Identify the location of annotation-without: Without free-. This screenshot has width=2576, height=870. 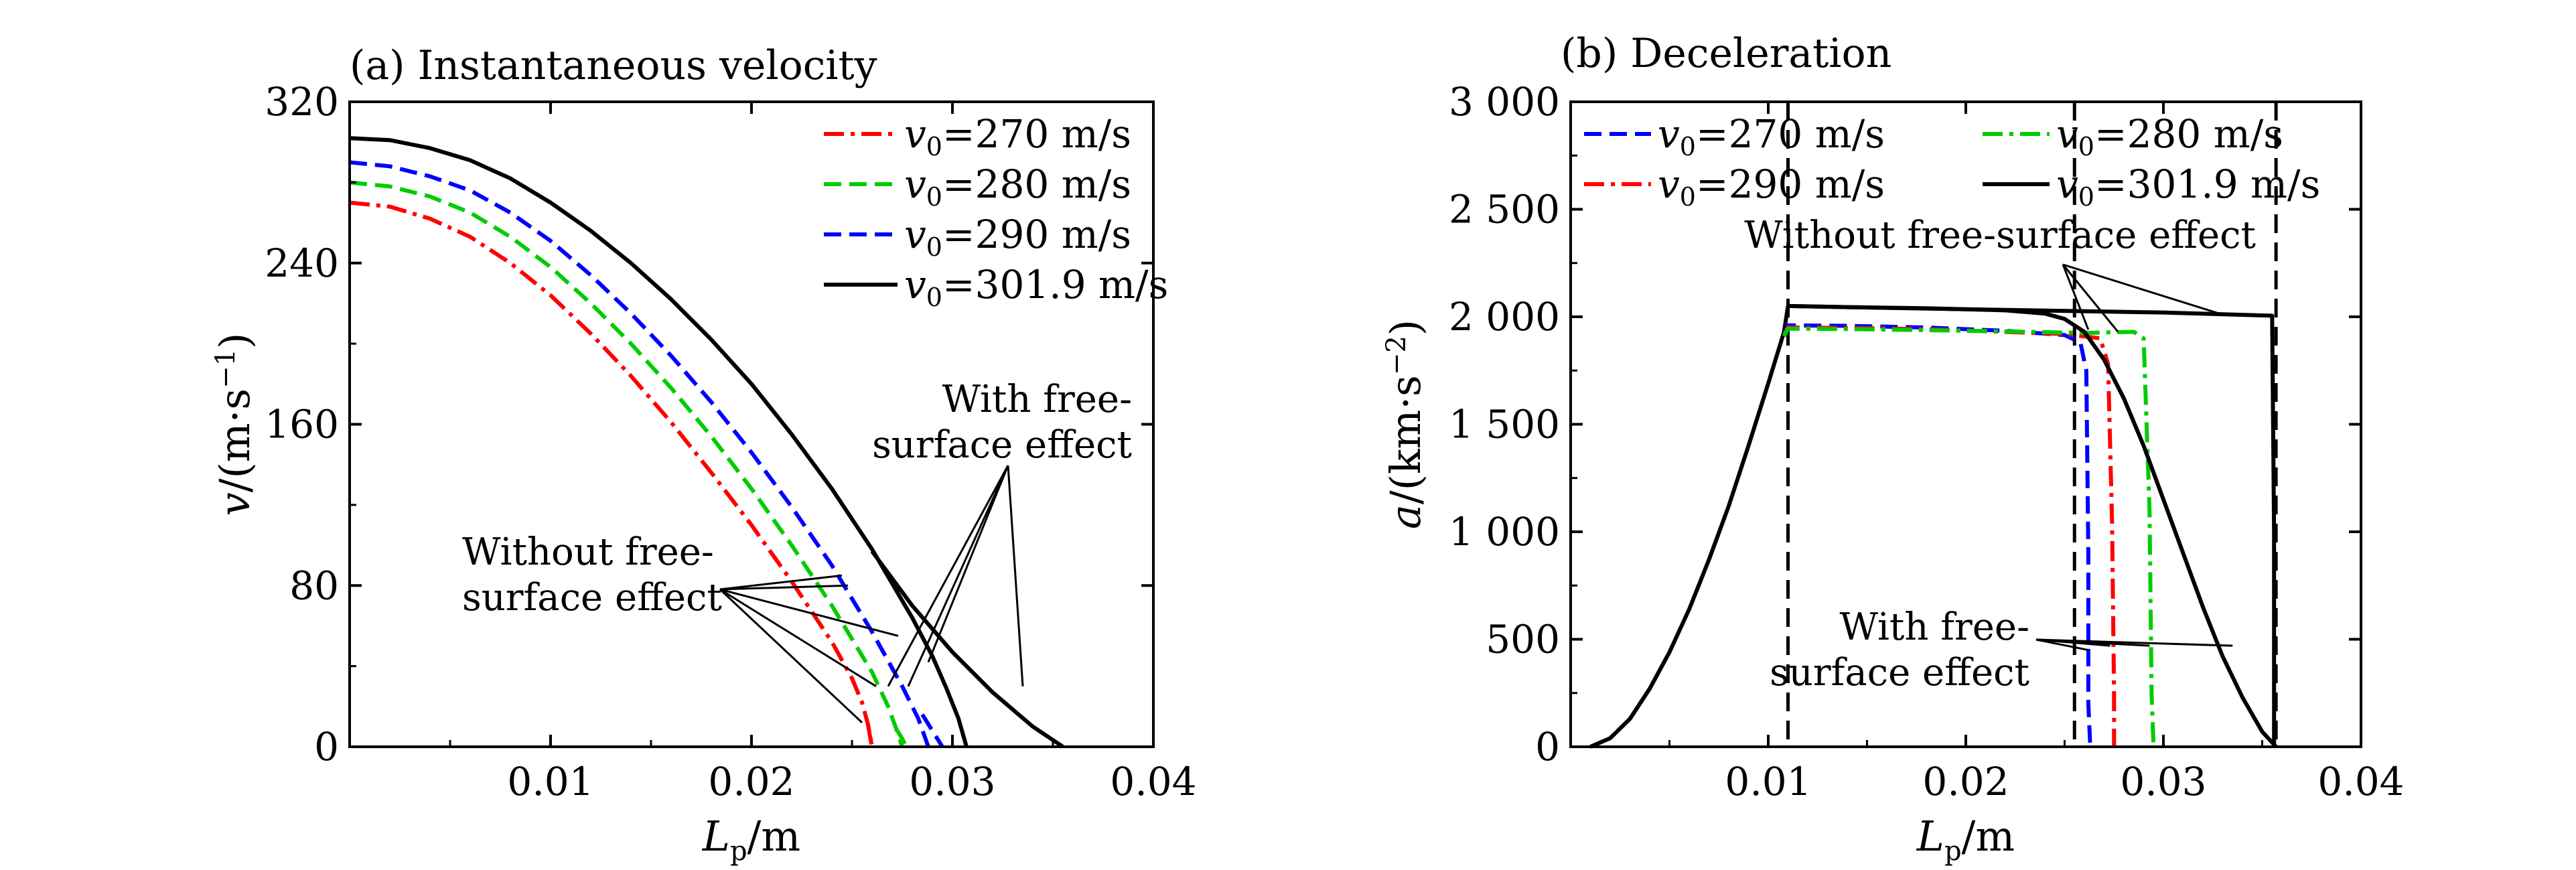
(588, 552).